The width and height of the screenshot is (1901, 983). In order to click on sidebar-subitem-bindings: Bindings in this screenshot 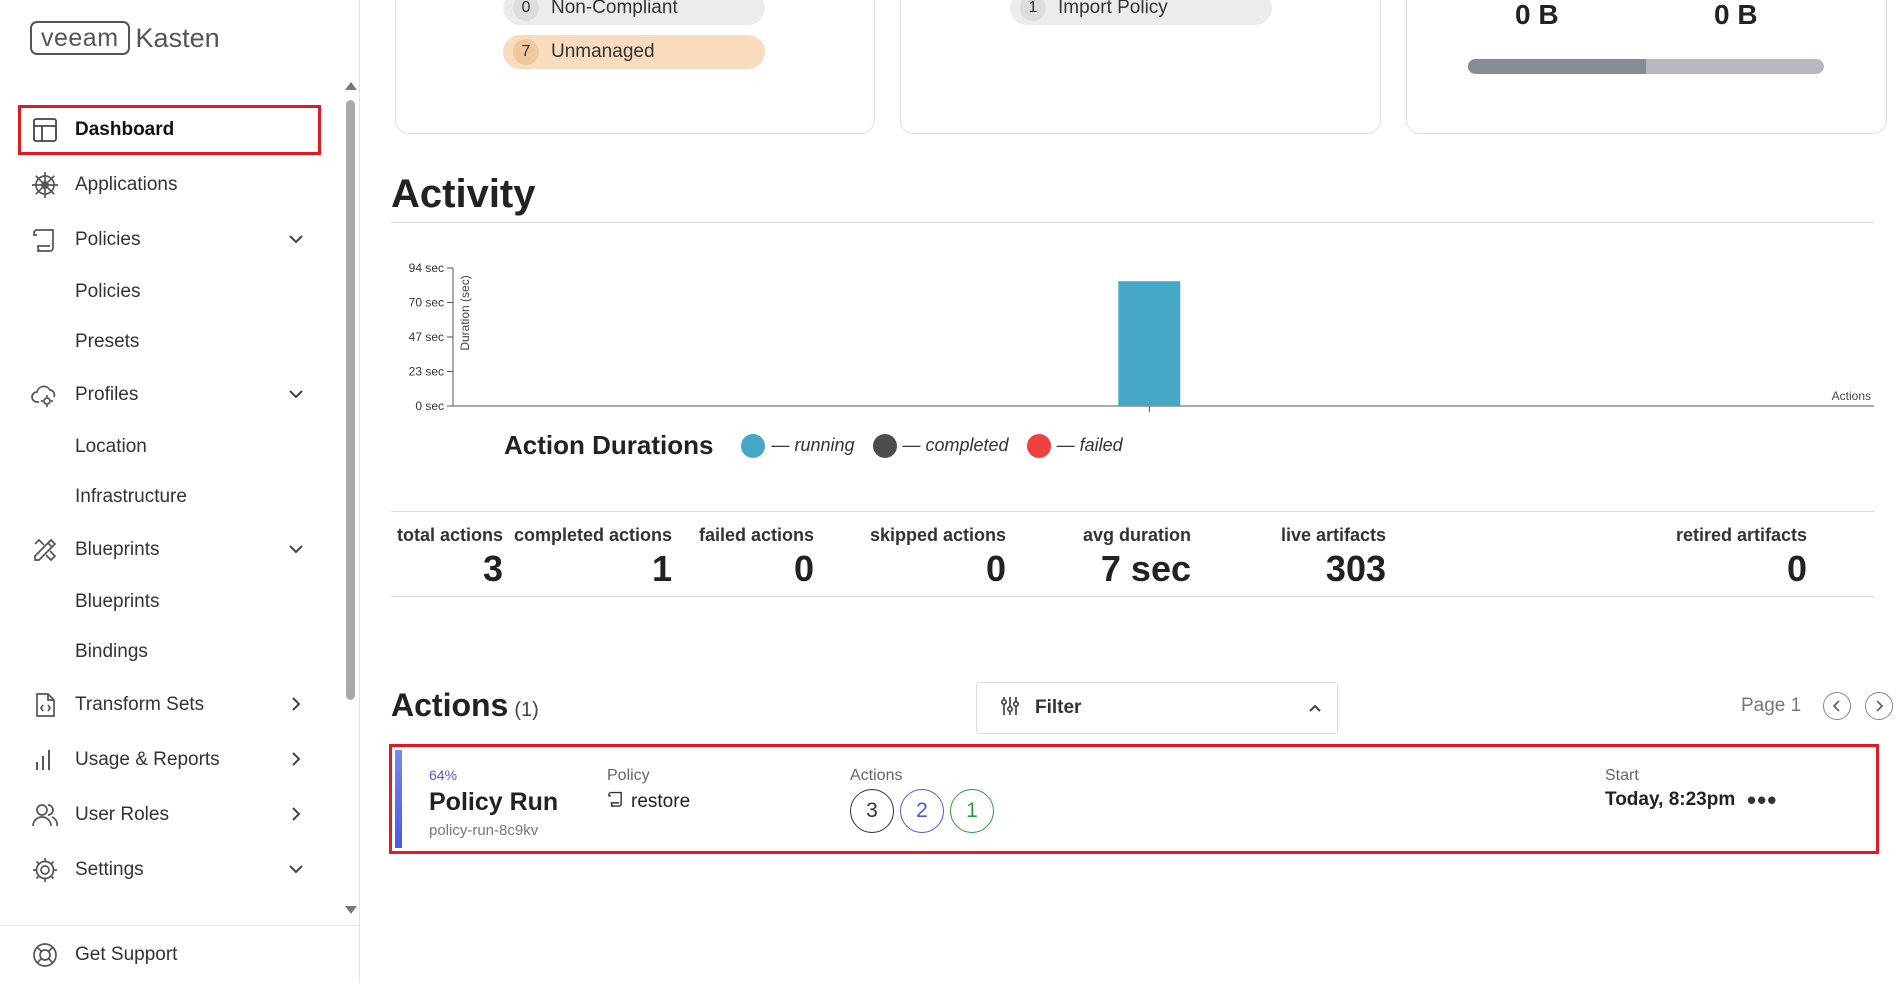, I will do `click(111, 651)`.